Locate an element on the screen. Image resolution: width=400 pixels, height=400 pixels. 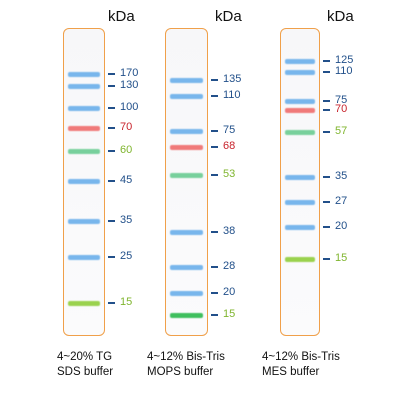
marker-label: 57 is located at coordinates (341, 131).